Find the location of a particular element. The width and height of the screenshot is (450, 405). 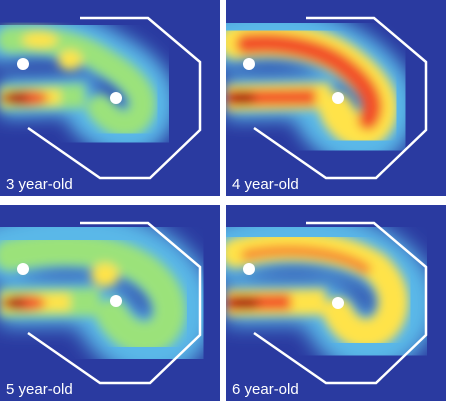

panel-label: 6 year-old is located at coordinates (265, 389).